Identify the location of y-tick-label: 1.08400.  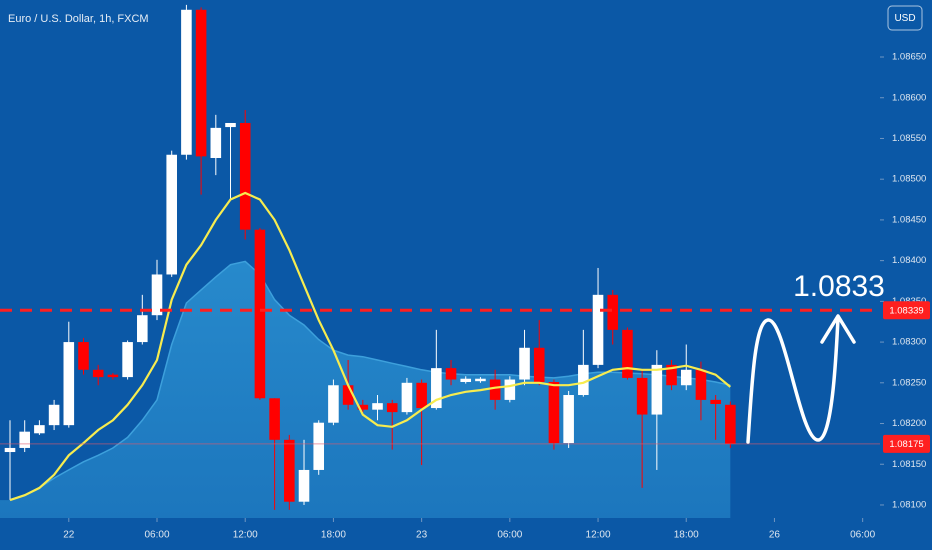
(909, 260).